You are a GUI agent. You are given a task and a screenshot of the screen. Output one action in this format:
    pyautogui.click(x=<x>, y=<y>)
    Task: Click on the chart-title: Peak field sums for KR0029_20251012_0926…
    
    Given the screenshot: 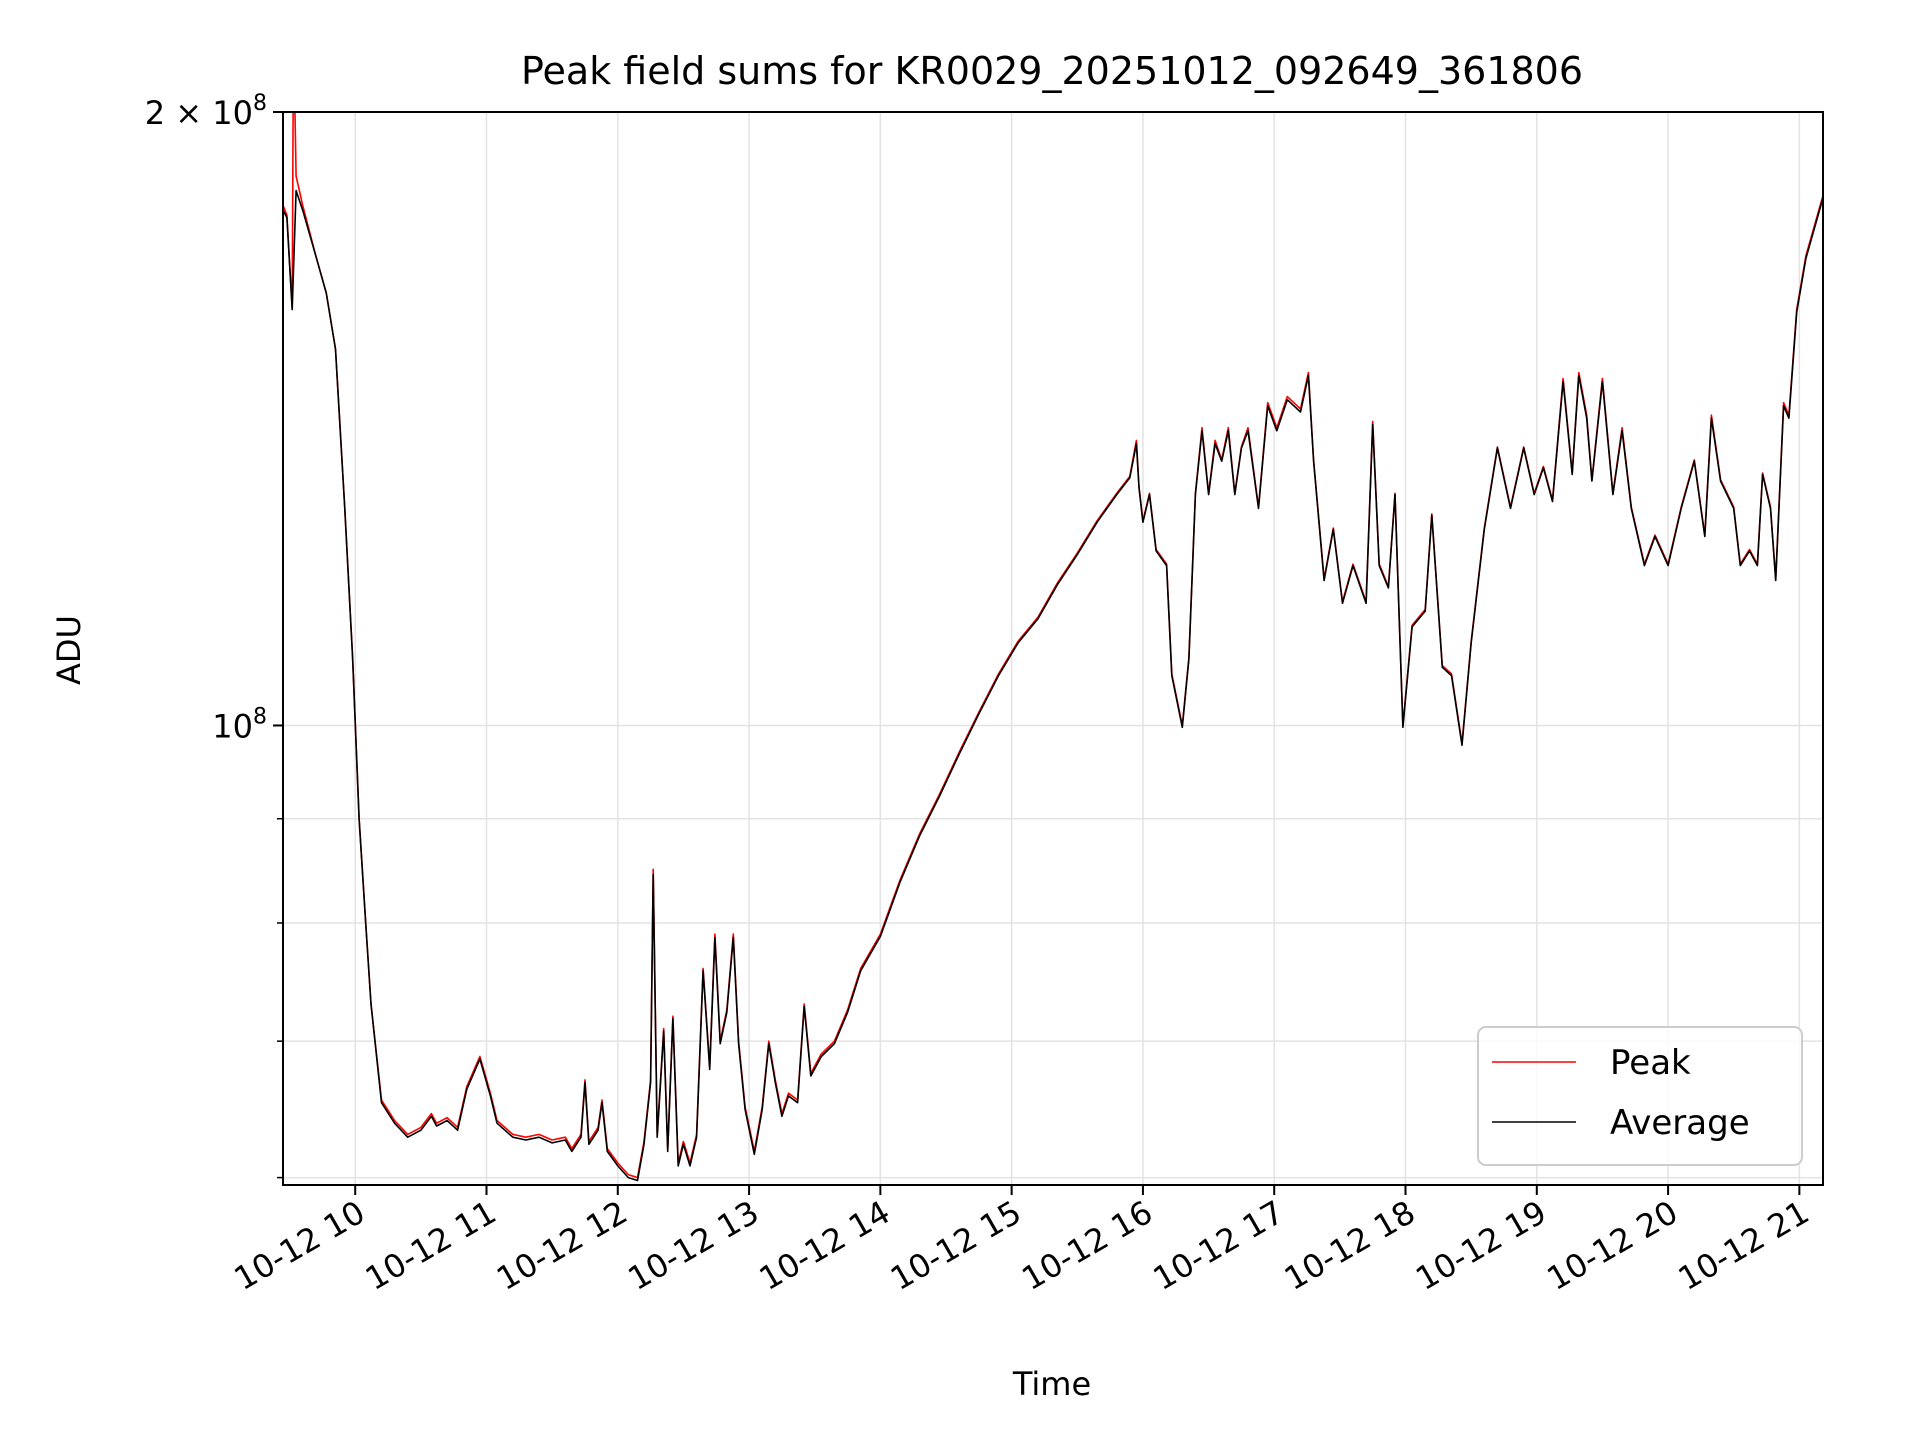 What is the action you would take?
    pyautogui.click(x=1052, y=71)
    